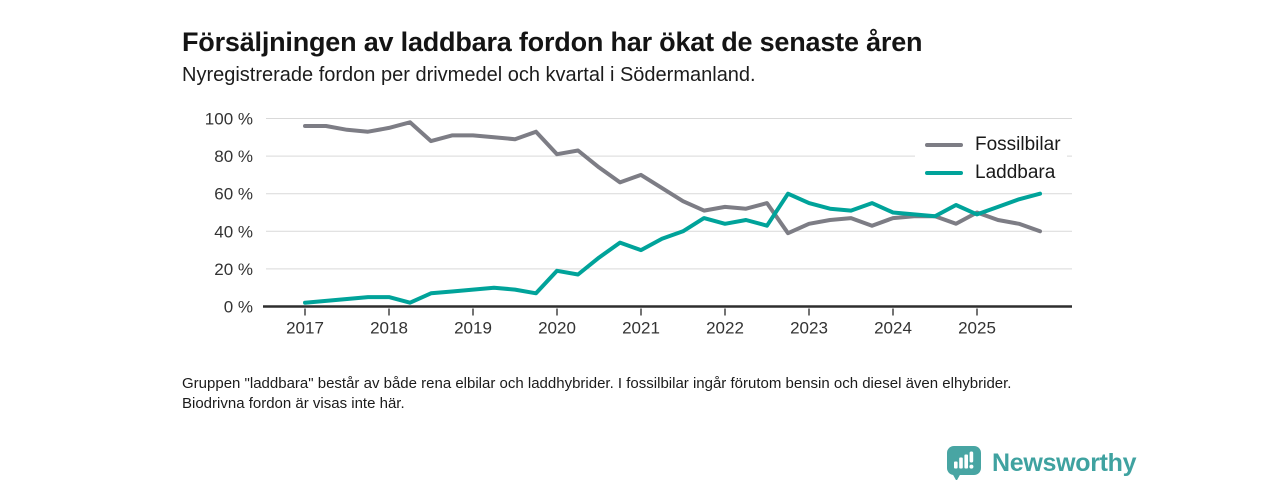 The width and height of the screenshot is (1280, 480). Describe the element at coordinates (557, 328) in the screenshot. I see `svg-text: 2020` at that location.